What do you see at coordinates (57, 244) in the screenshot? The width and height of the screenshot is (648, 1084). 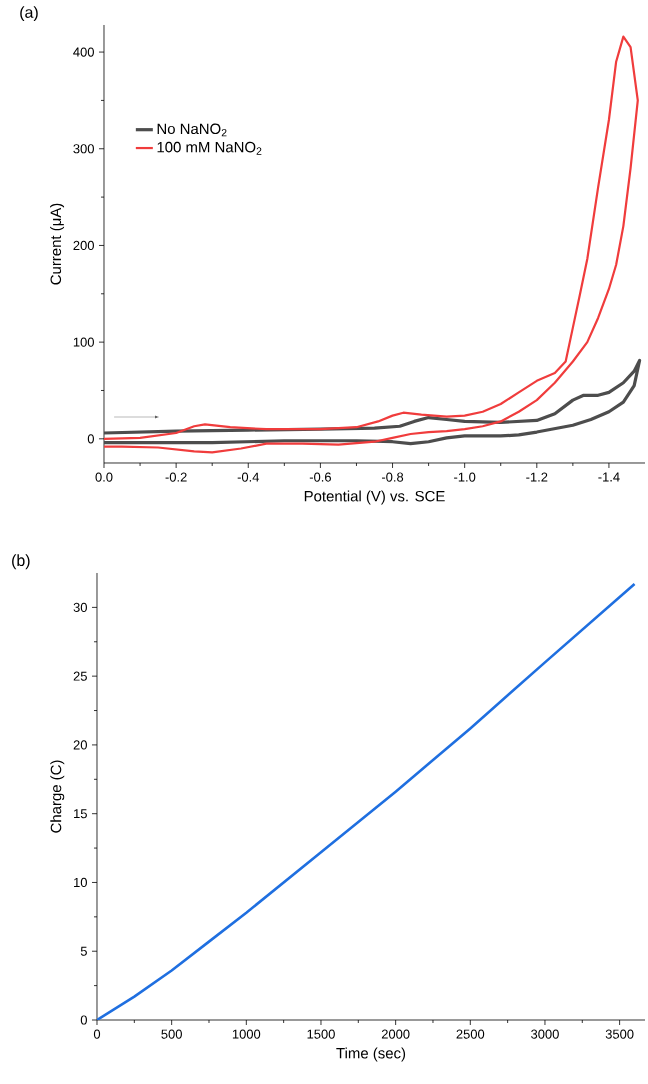 I see `y-axis-title: Current (μA)` at bounding box center [57, 244].